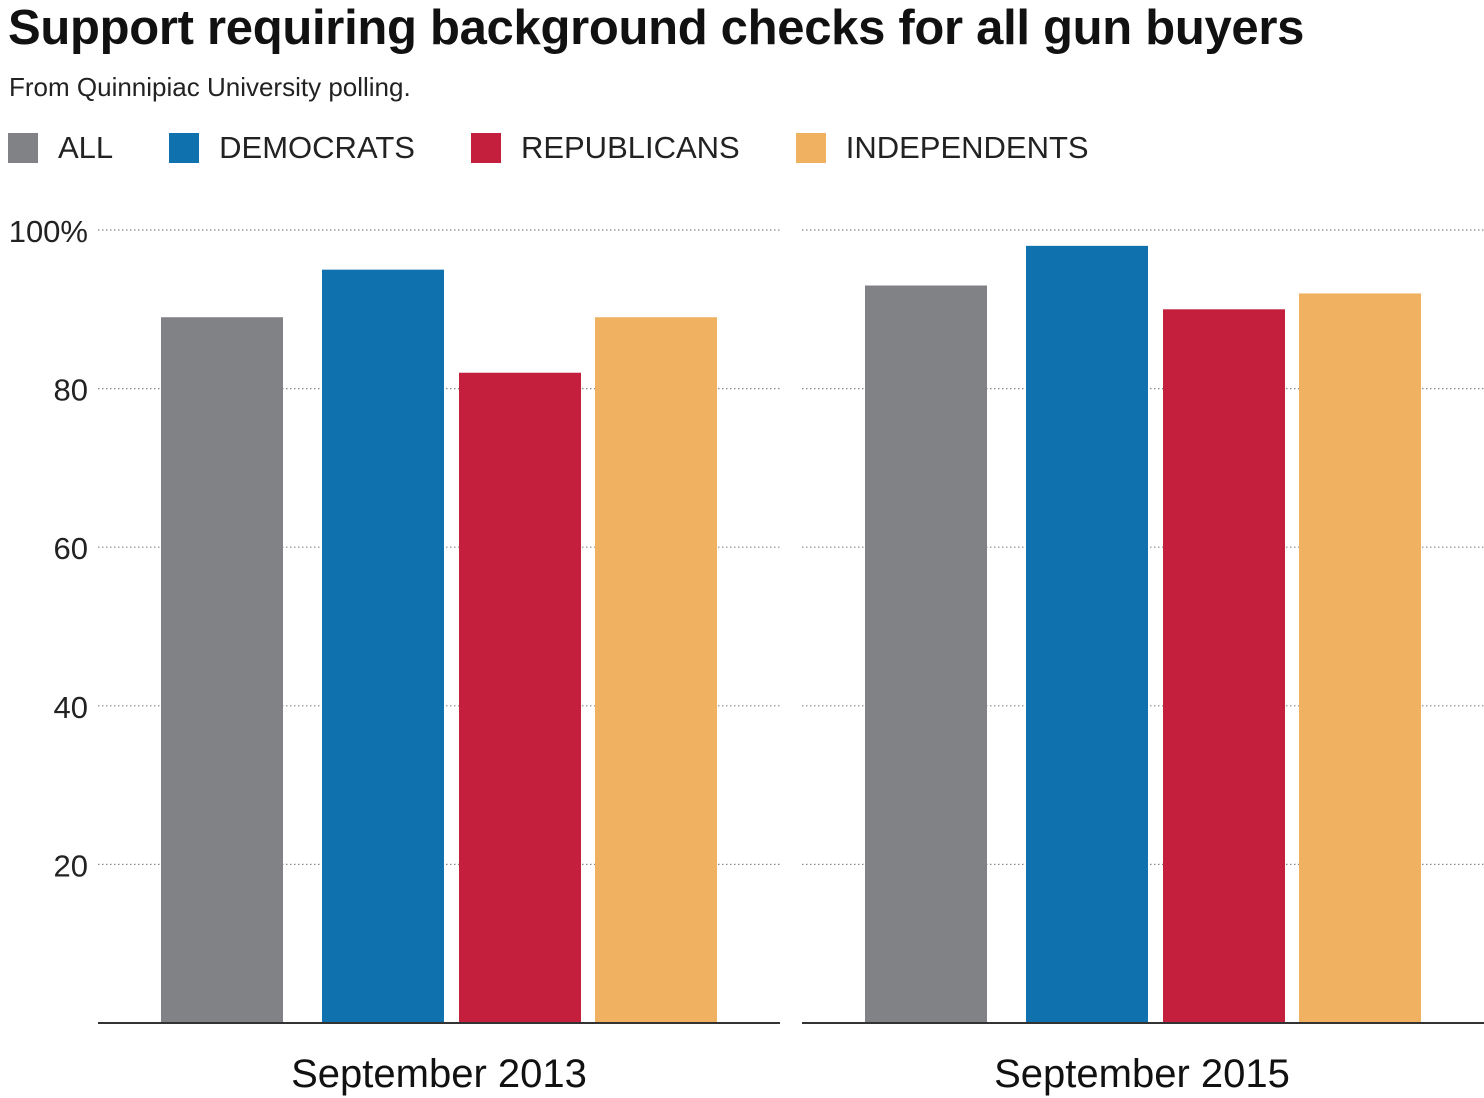 The image size is (1484, 1098). What do you see at coordinates (967, 147) in the screenshot?
I see `legend-label-independents: INDEPENDENTS` at bounding box center [967, 147].